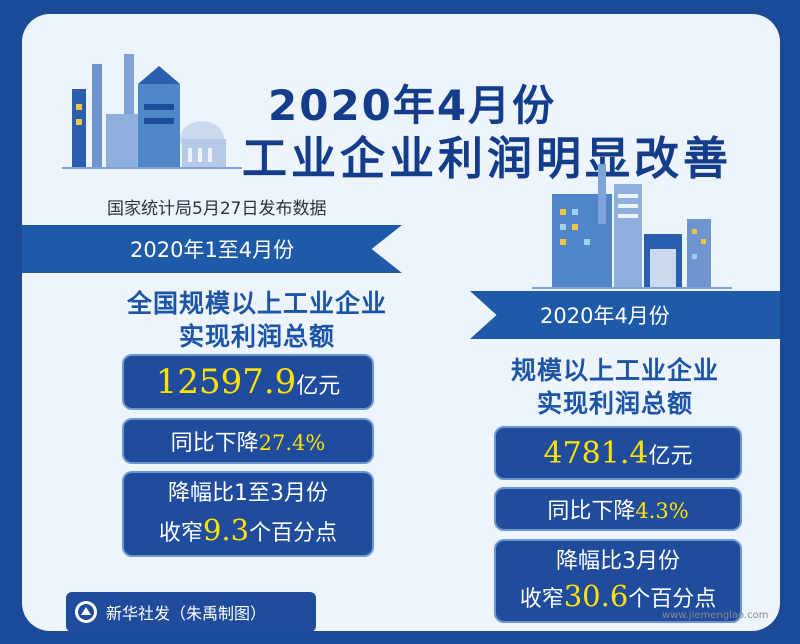  Describe the element at coordinates (487, 158) in the screenshot. I see `title-line-2: 工业企业利润明显改善` at that location.